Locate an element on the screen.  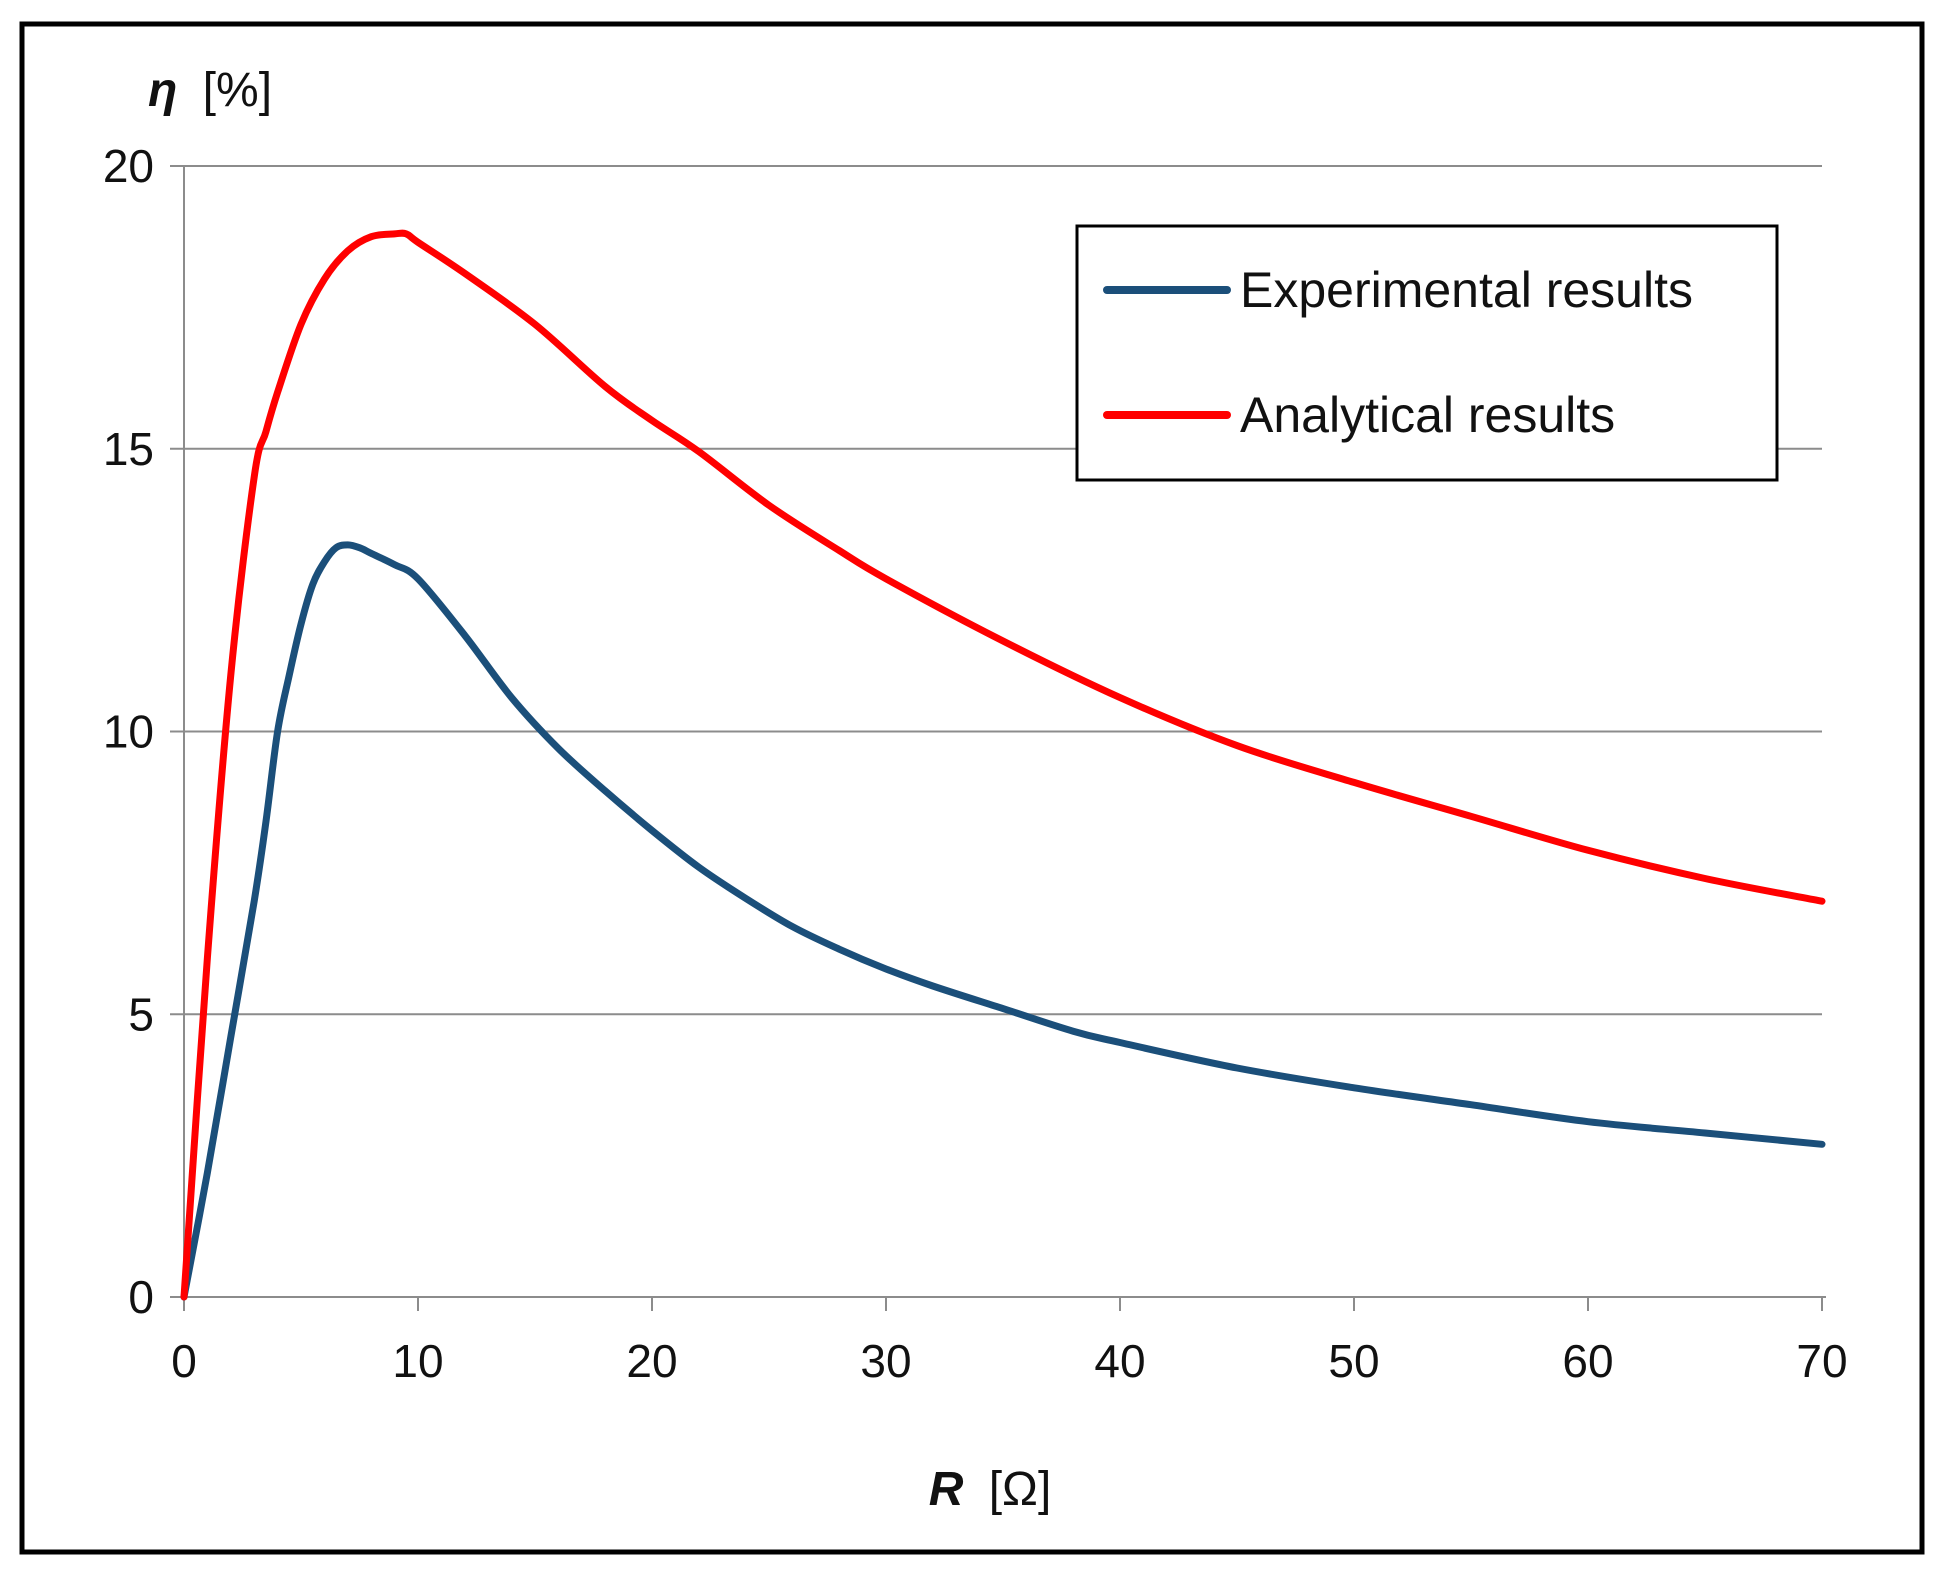
x-tick-label-50: 50 is located at coordinates (1353, 1361).